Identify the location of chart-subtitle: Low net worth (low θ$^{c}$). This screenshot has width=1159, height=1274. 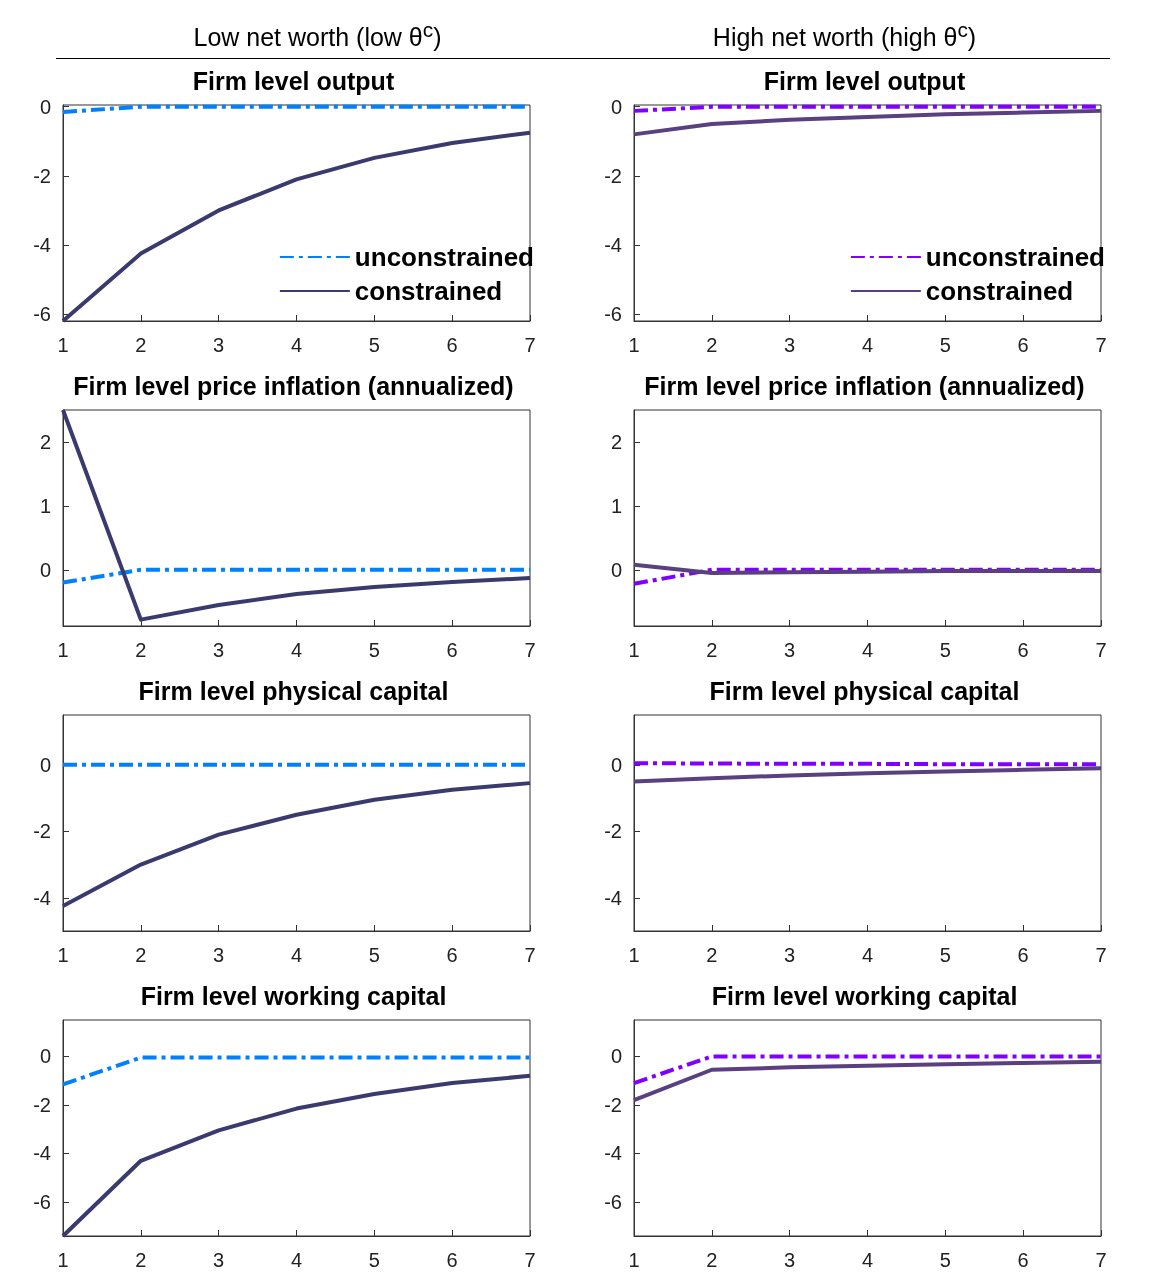
(317, 33).